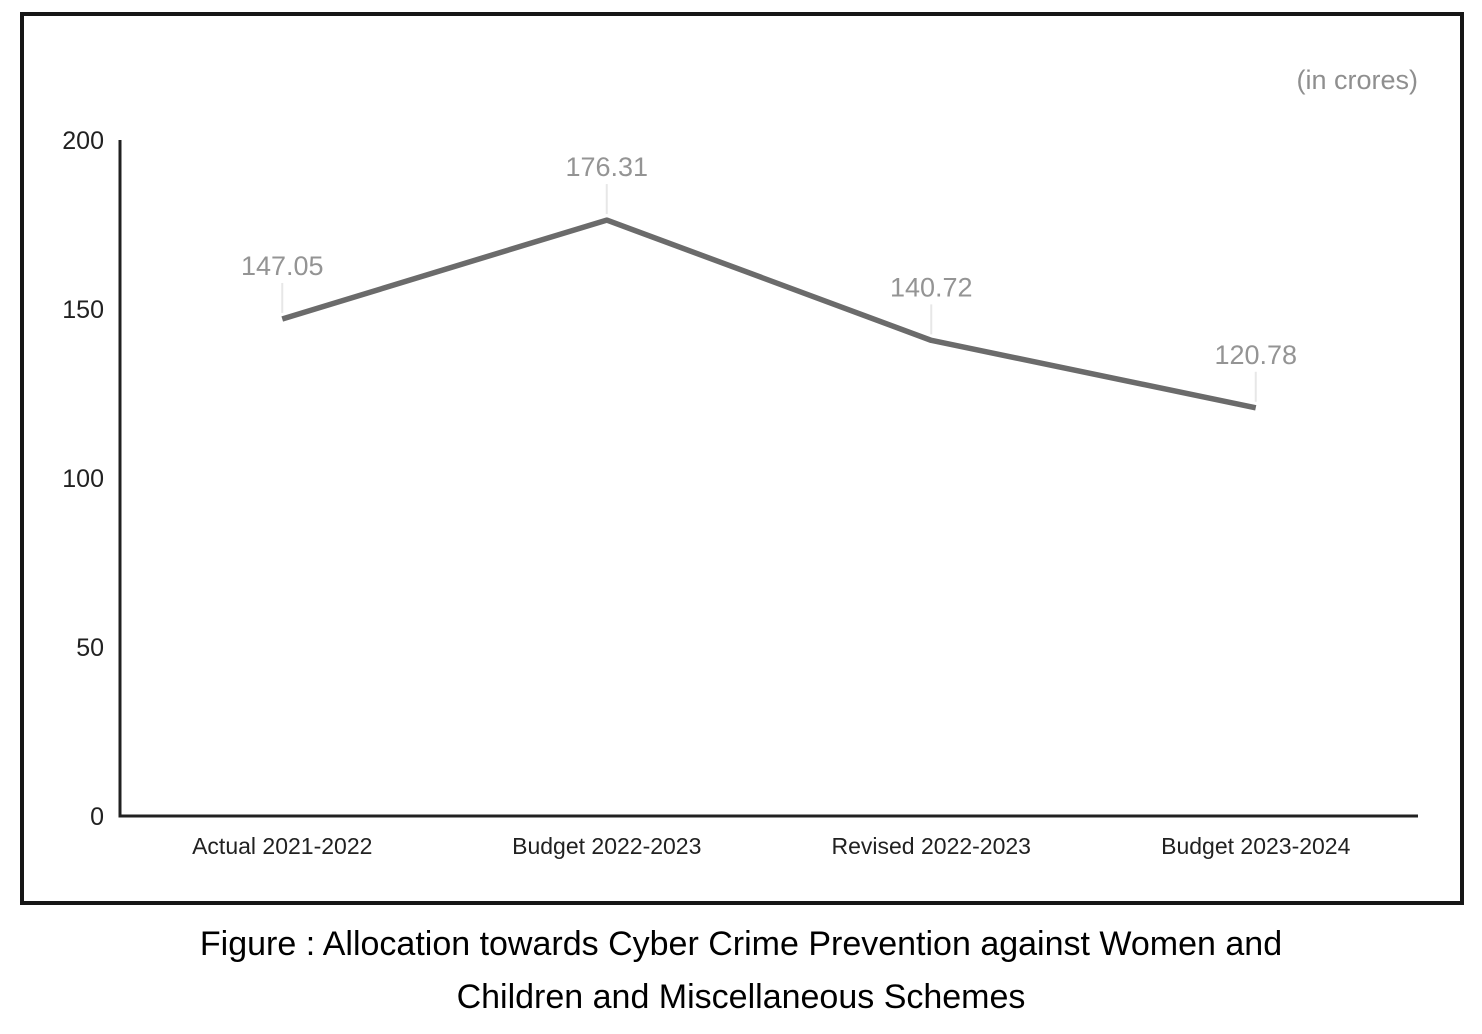 The image size is (1482, 1034). Describe the element at coordinates (931, 846) in the screenshot. I see `x-category-label: Revised 2022-2023` at that location.